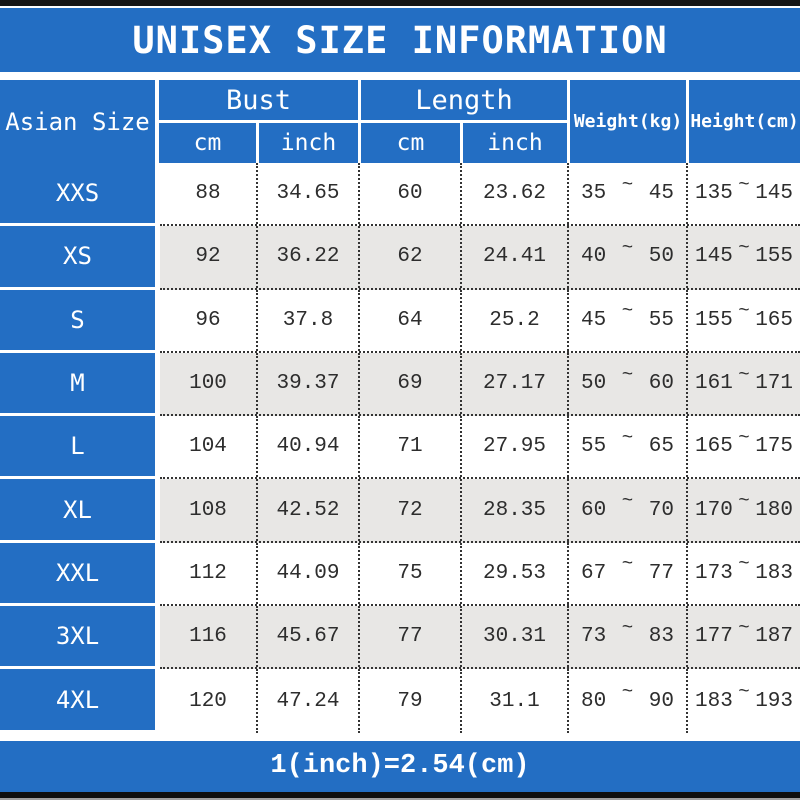  I want to click on bust-cm-value: 88, so click(208, 194).